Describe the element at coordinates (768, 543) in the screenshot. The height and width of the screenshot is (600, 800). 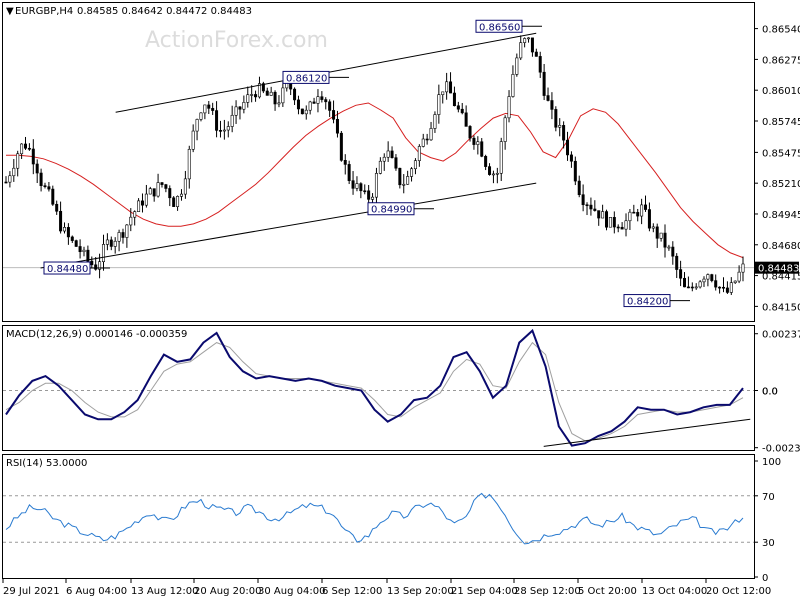
I see `rsi-tick-label: 30` at that location.